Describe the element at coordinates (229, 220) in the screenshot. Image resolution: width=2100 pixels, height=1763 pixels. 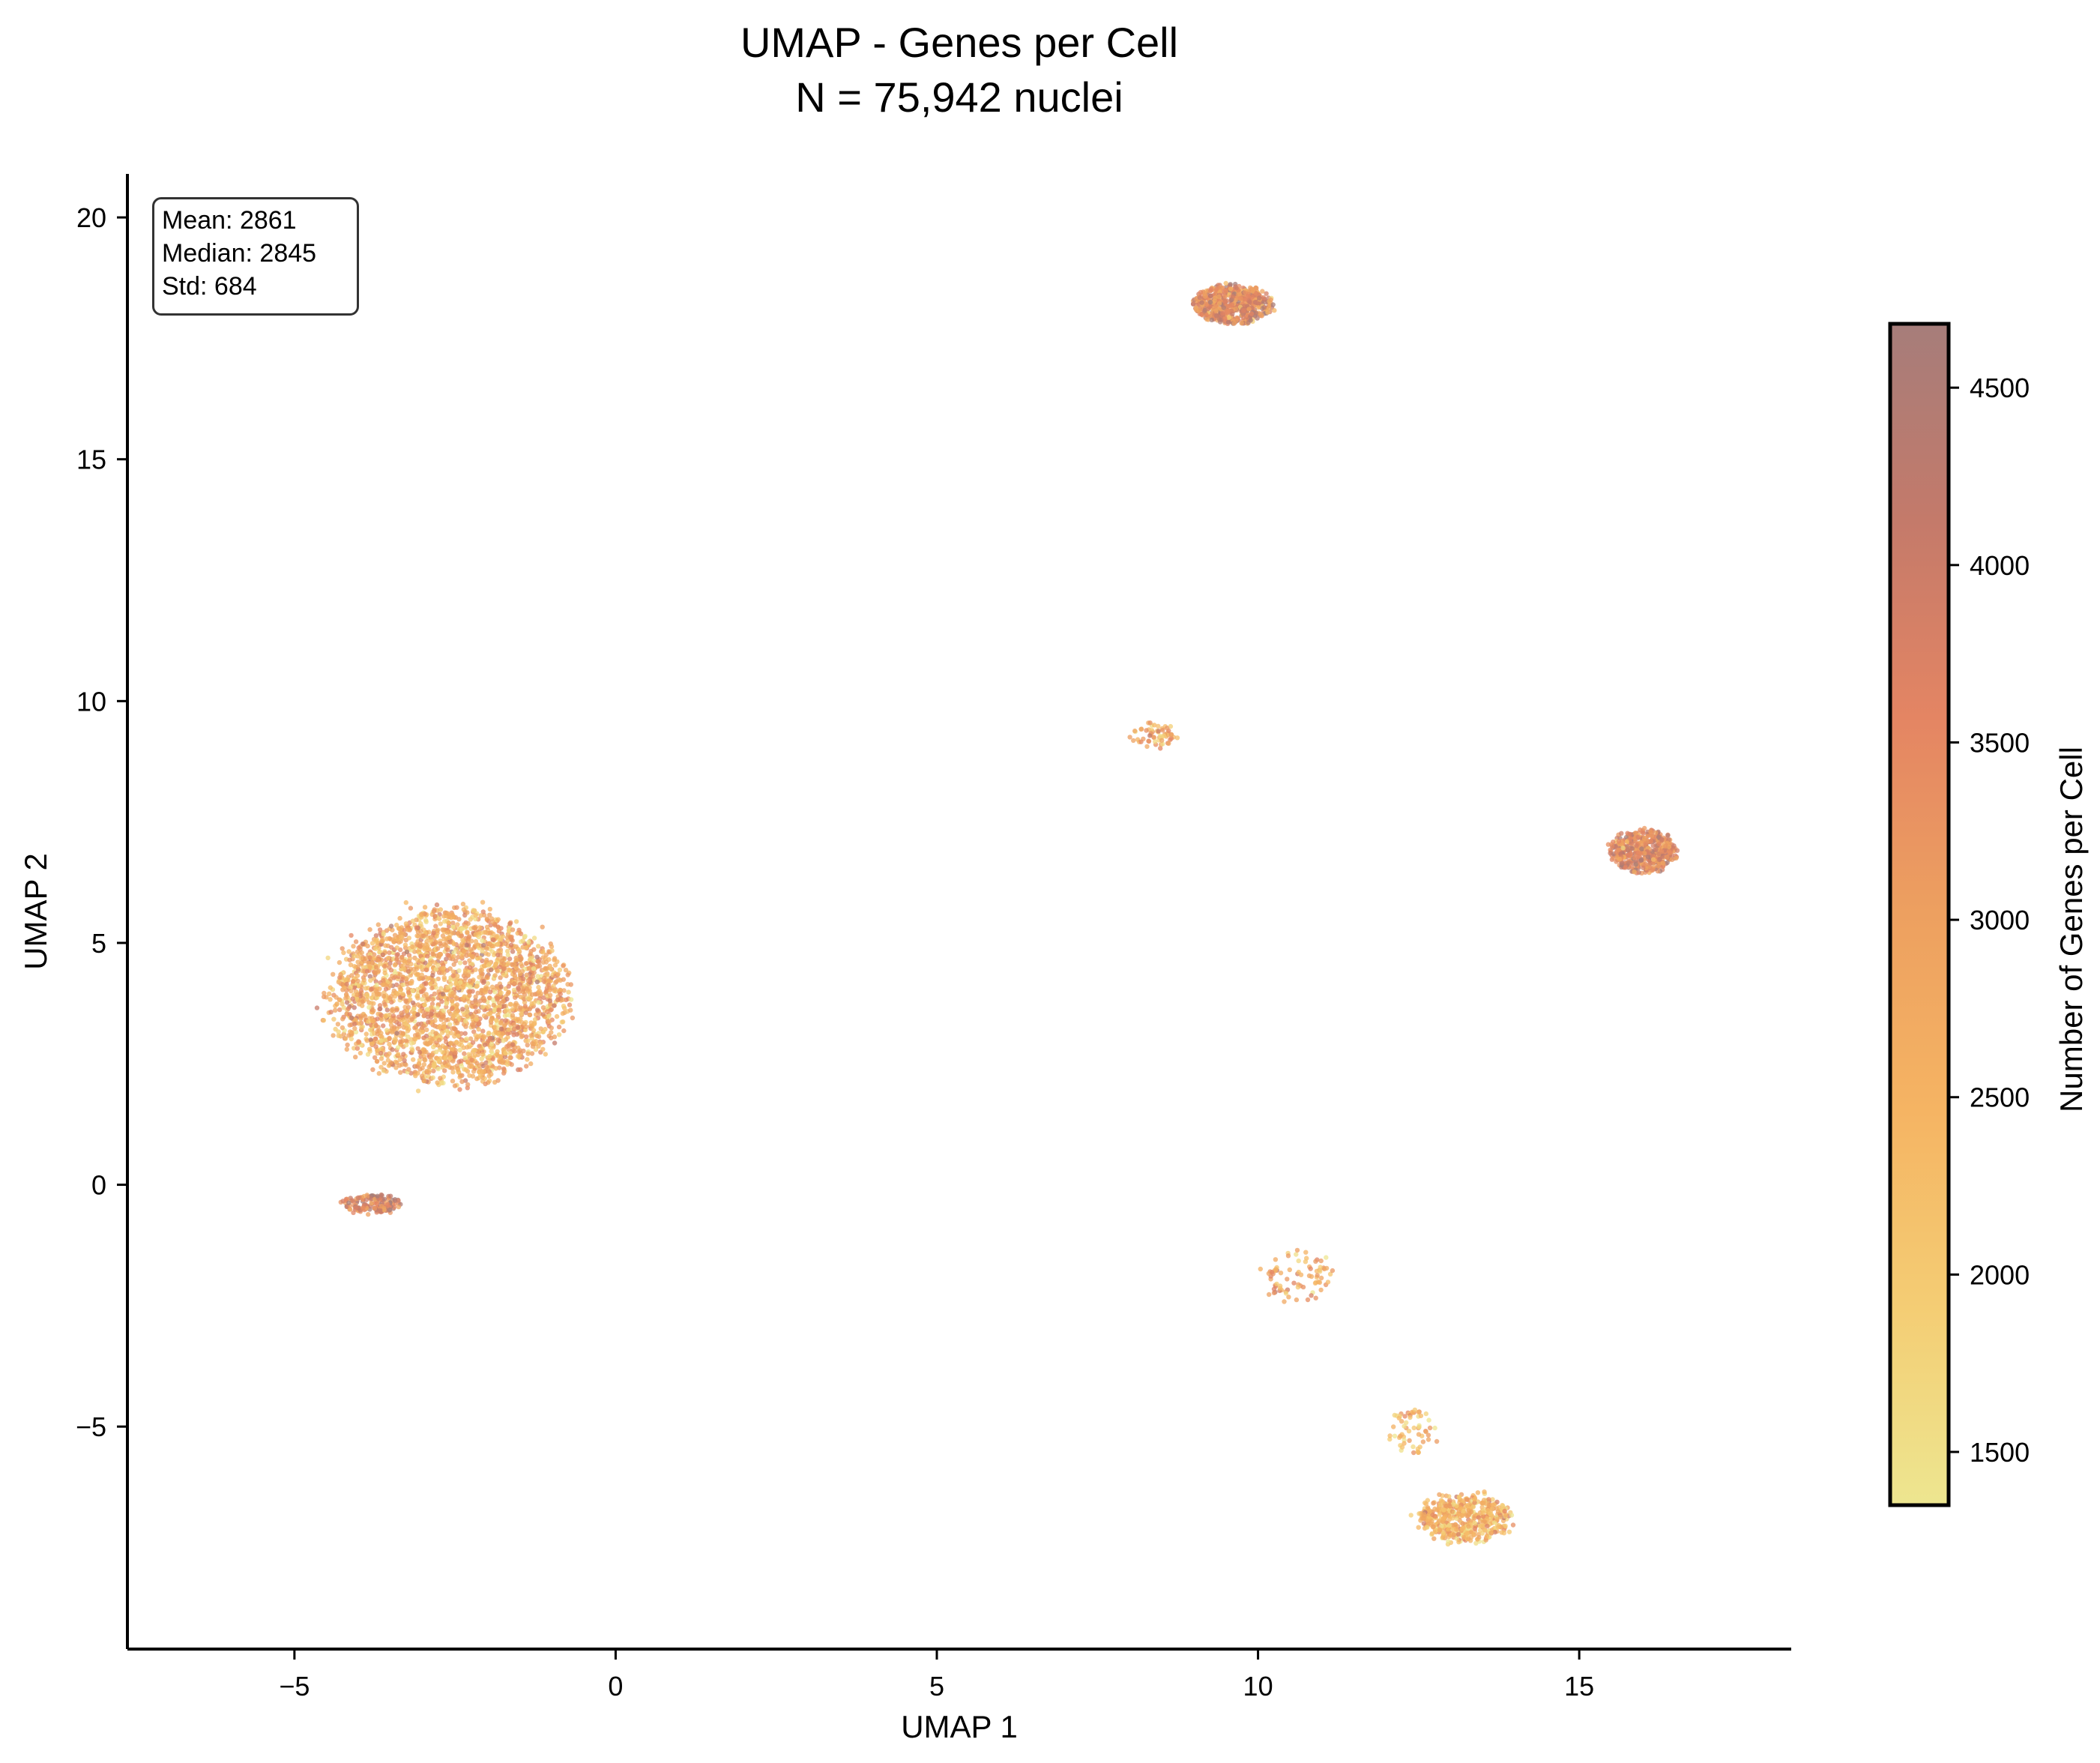
I see `stat-mean: Mean: 2861` at that location.